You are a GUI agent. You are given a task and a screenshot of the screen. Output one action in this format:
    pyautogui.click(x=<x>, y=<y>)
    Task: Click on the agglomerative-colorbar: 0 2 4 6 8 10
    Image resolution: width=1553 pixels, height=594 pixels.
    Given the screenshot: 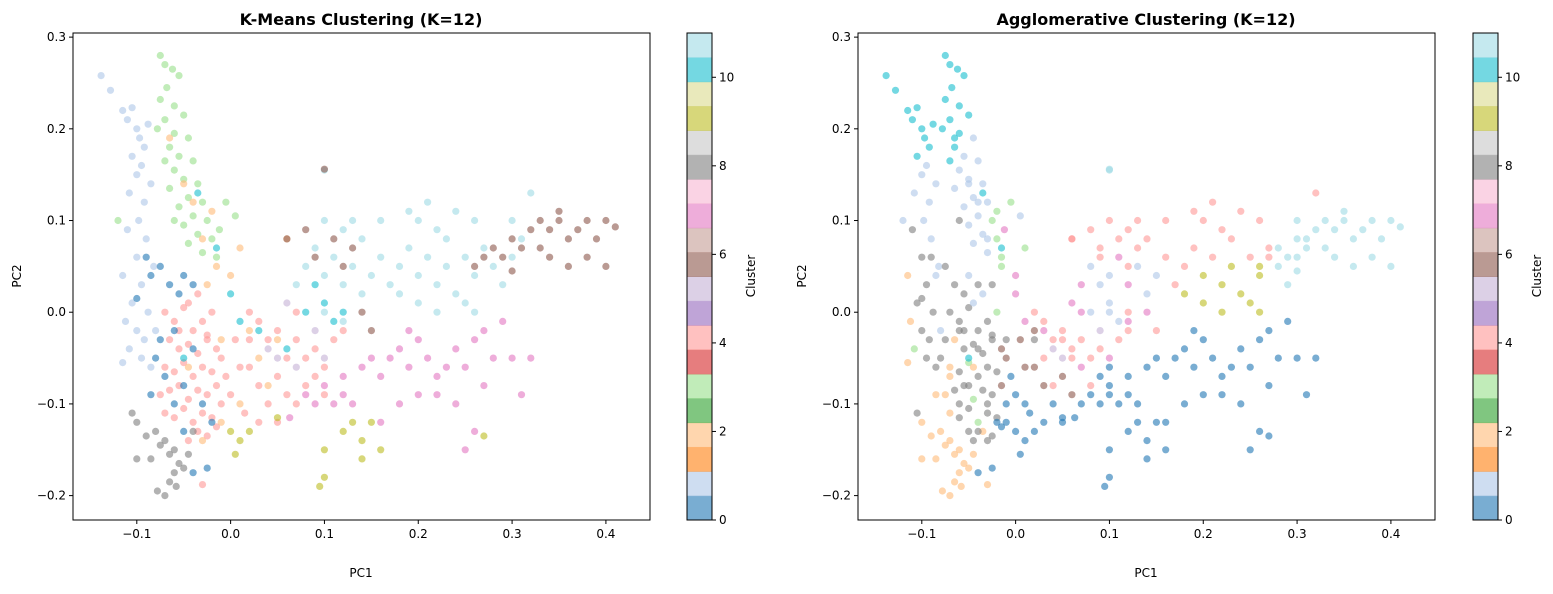 What is the action you would take?
    pyautogui.click(x=1496, y=279)
    